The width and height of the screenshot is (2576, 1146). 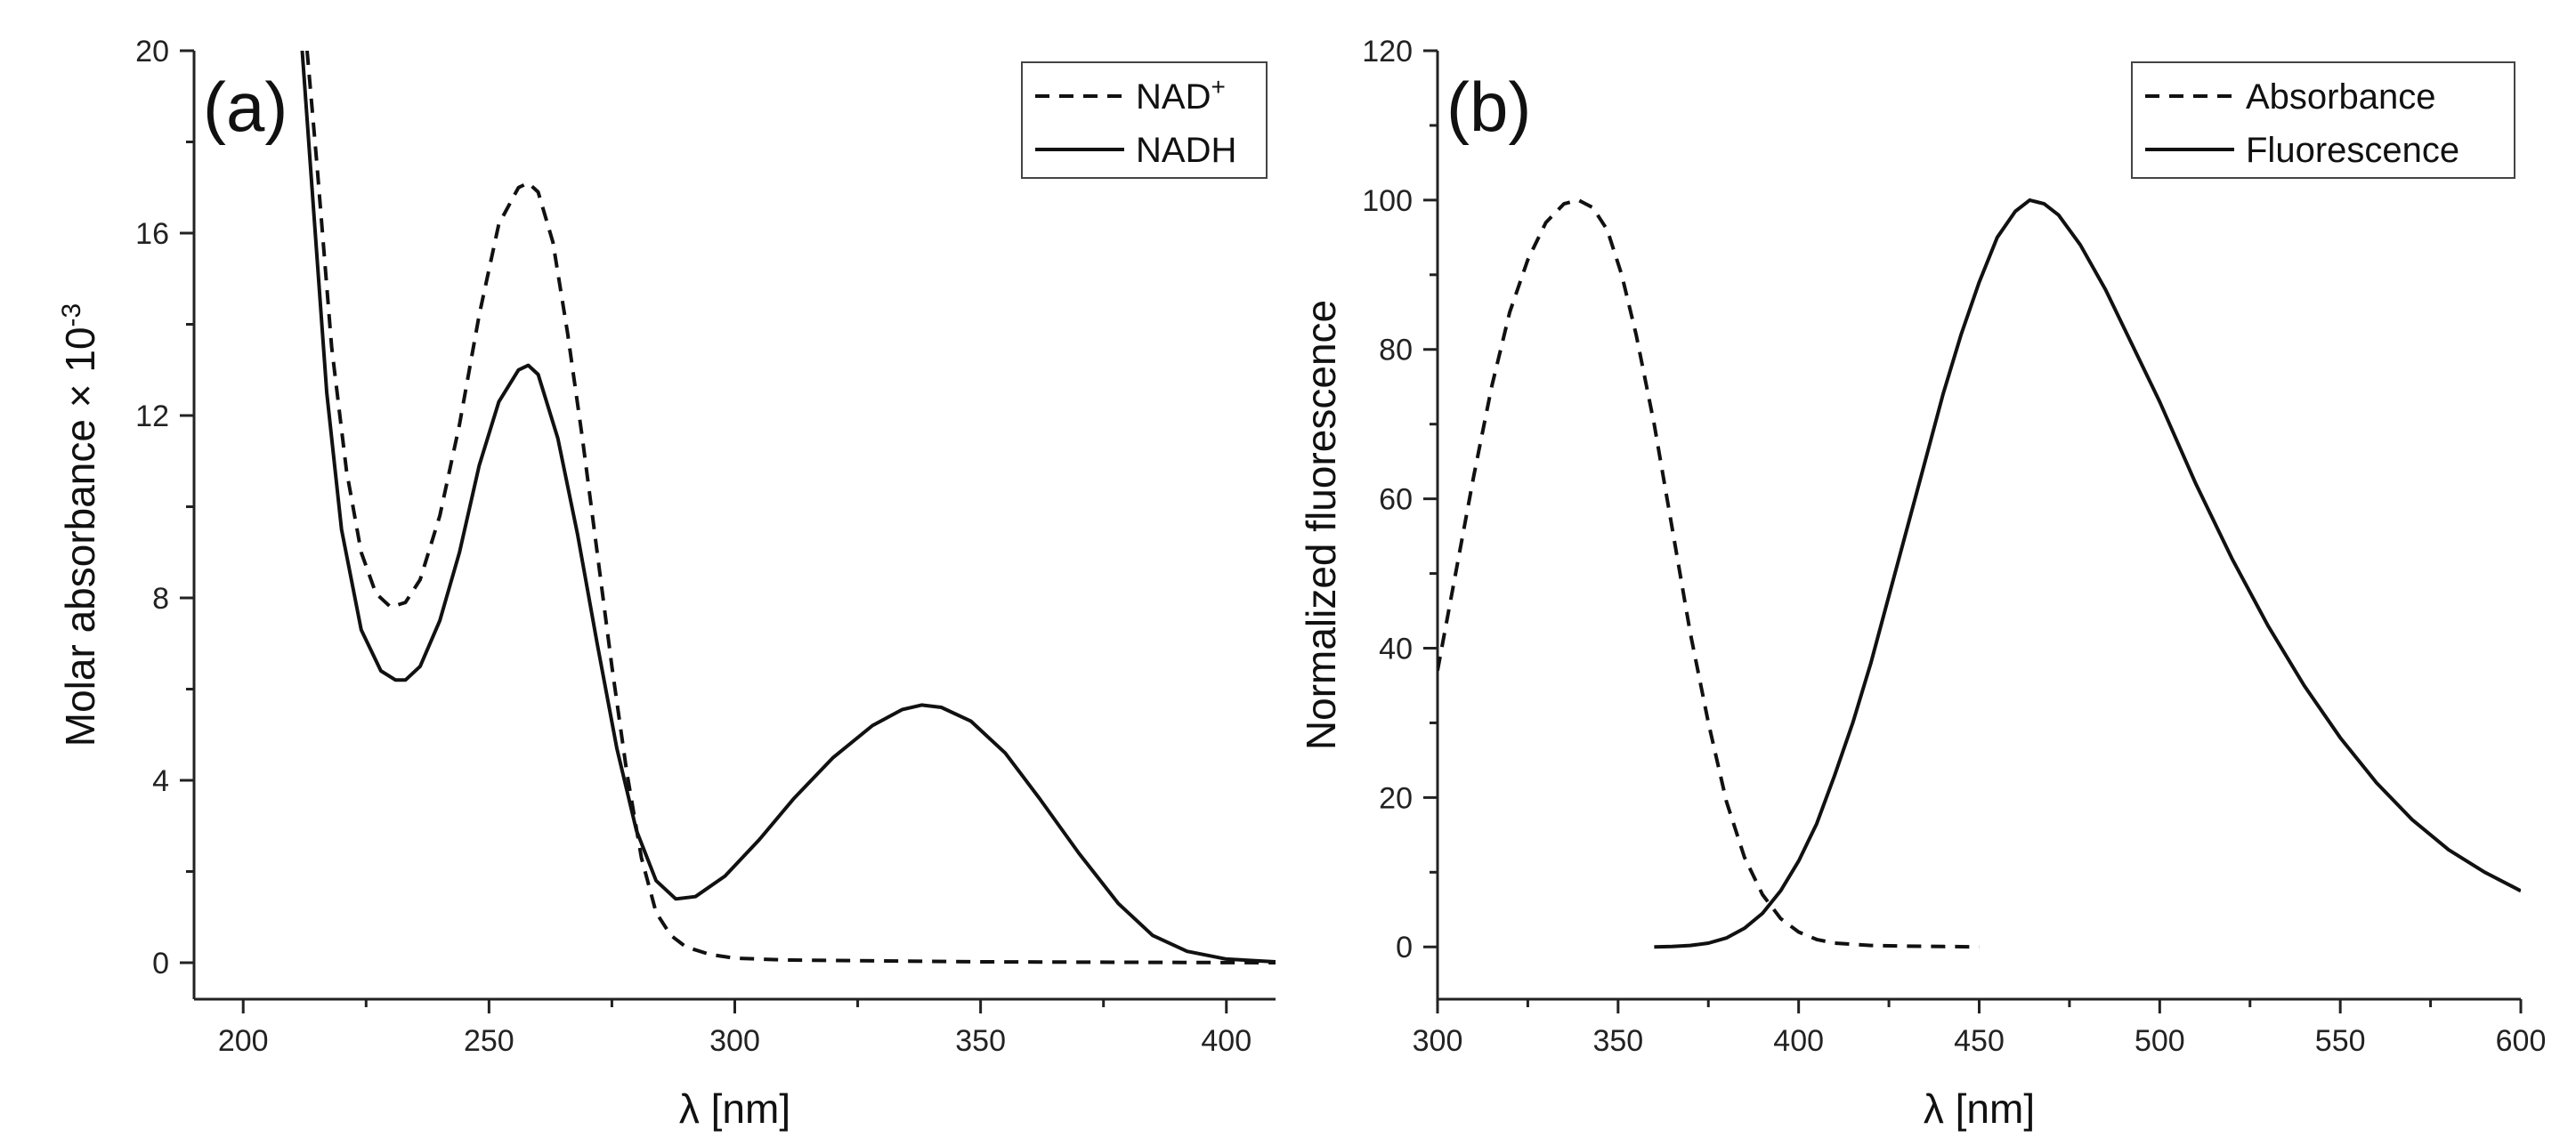 I want to click on x-tick-label: 450, so click(x=1979, y=1041).